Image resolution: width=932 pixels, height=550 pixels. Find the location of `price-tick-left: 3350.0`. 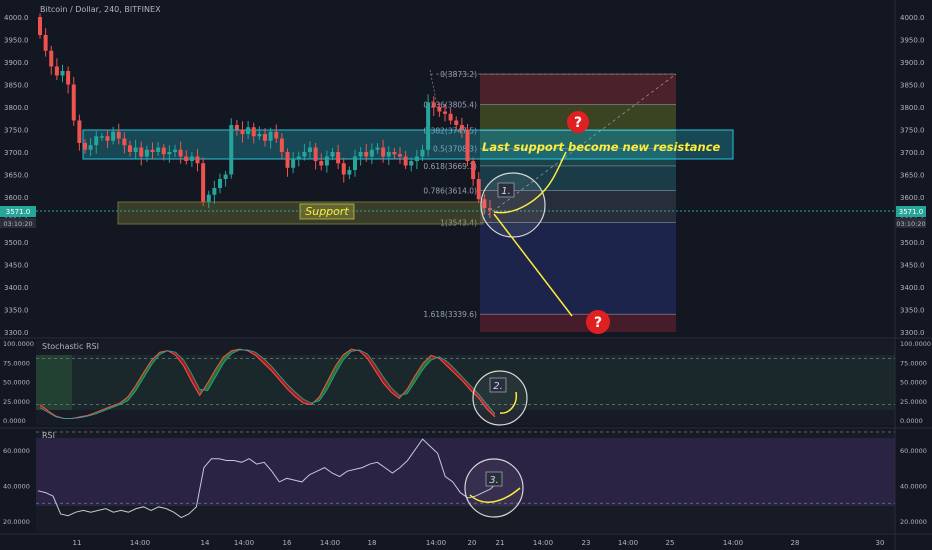

price-tick-left: 3350.0 is located at coordinates (16, 311).